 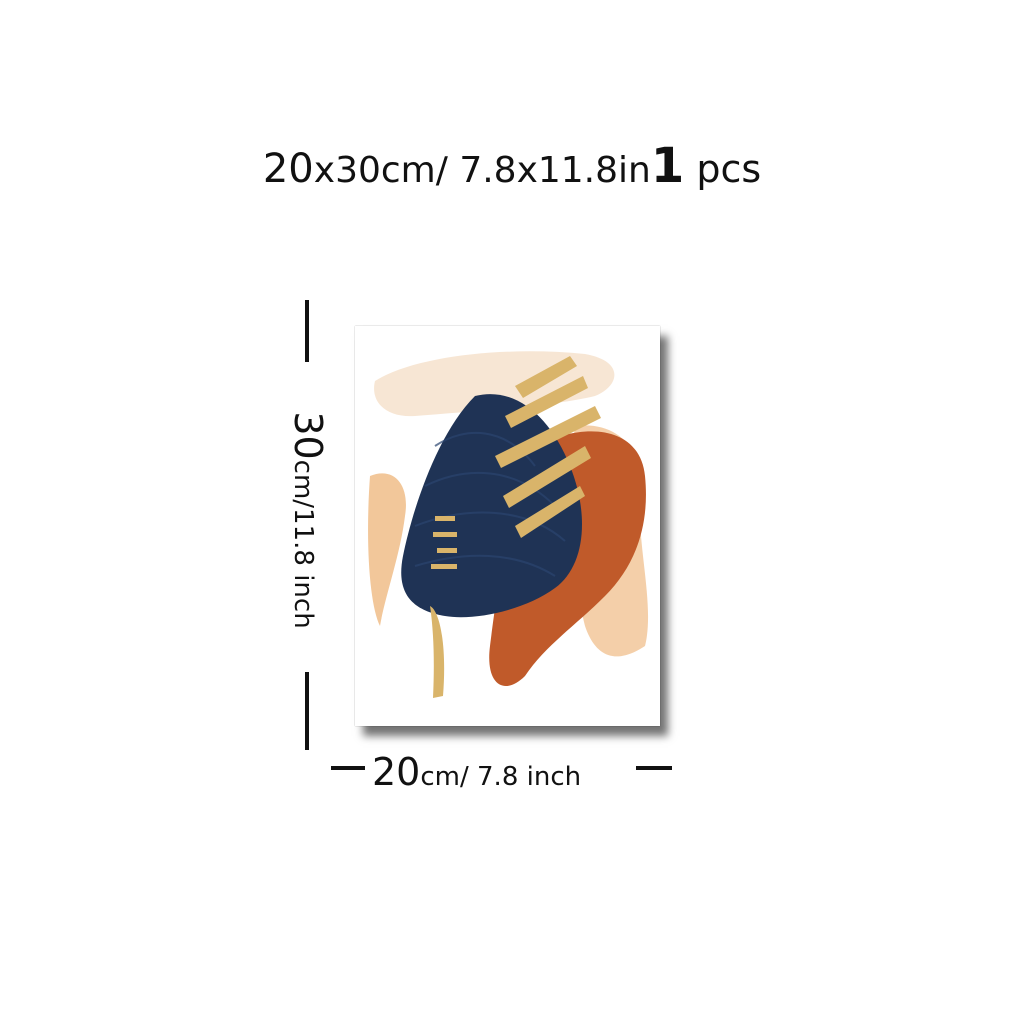 I want to click on height-dimension-line-top, so click(x=307, y=331).